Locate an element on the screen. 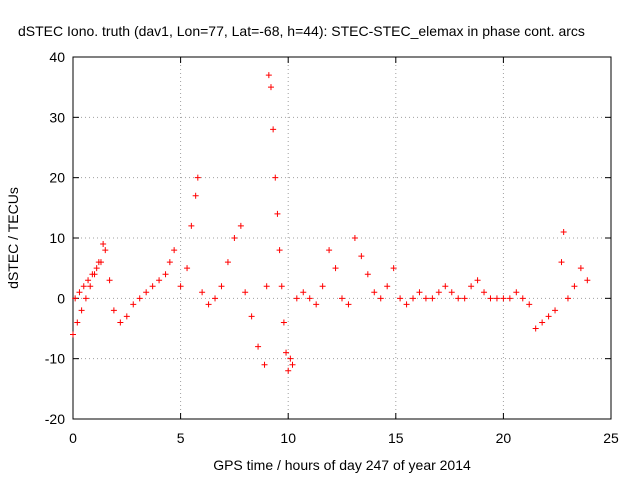 The image size is (640, 480). y-tick-label: 30 is located at coordinates (57, 117).